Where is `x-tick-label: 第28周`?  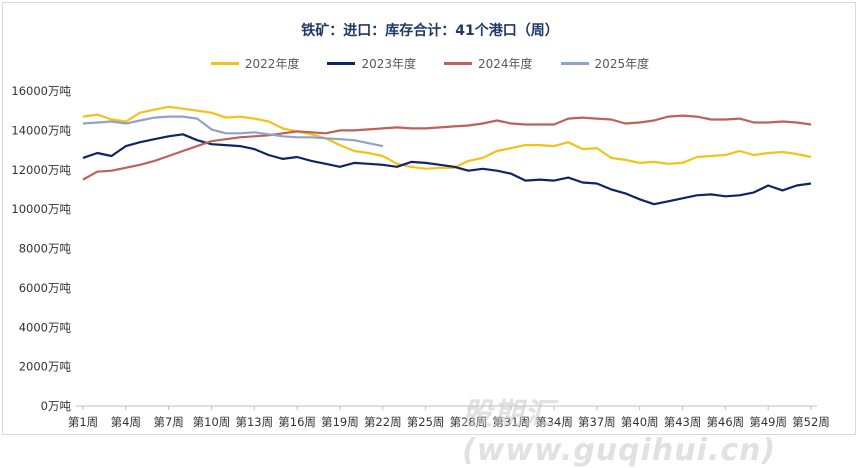 x-tick-label: 第28周 is located at coordinates (469, 422).